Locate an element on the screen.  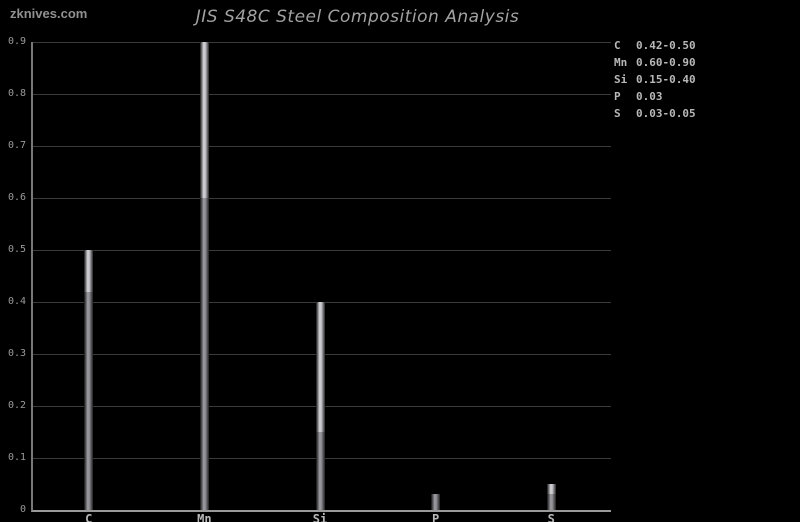
x-category-label: Si is located at coordinates (320, 517).